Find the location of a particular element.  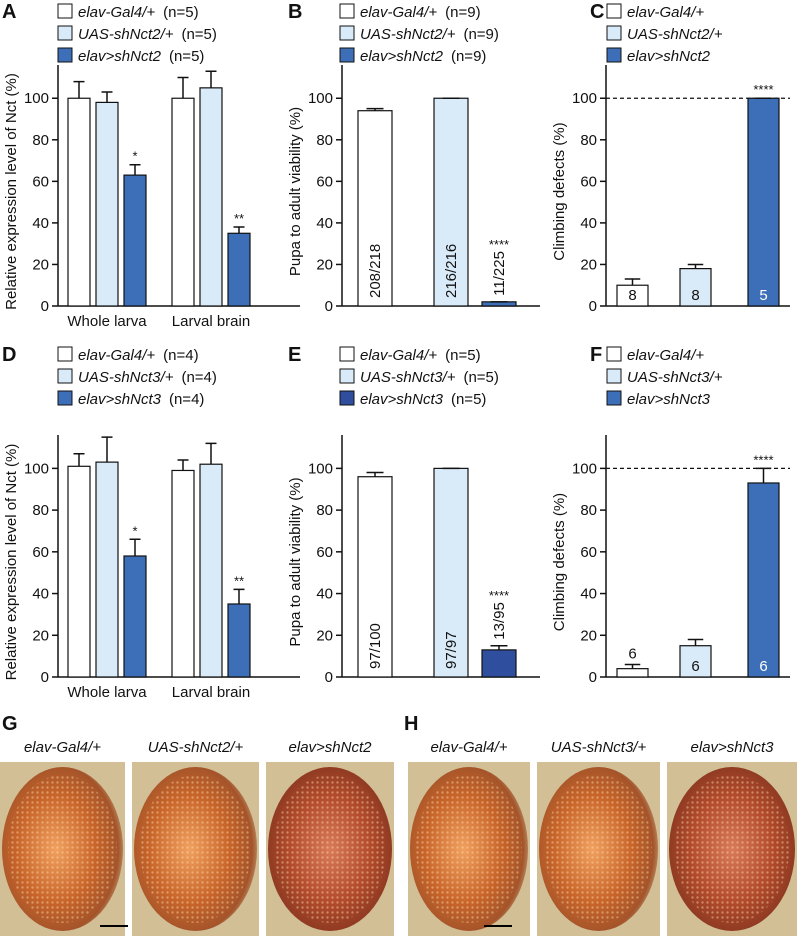

y-axis-label: Climbing defects (%) is located at coordinates (559, 191).